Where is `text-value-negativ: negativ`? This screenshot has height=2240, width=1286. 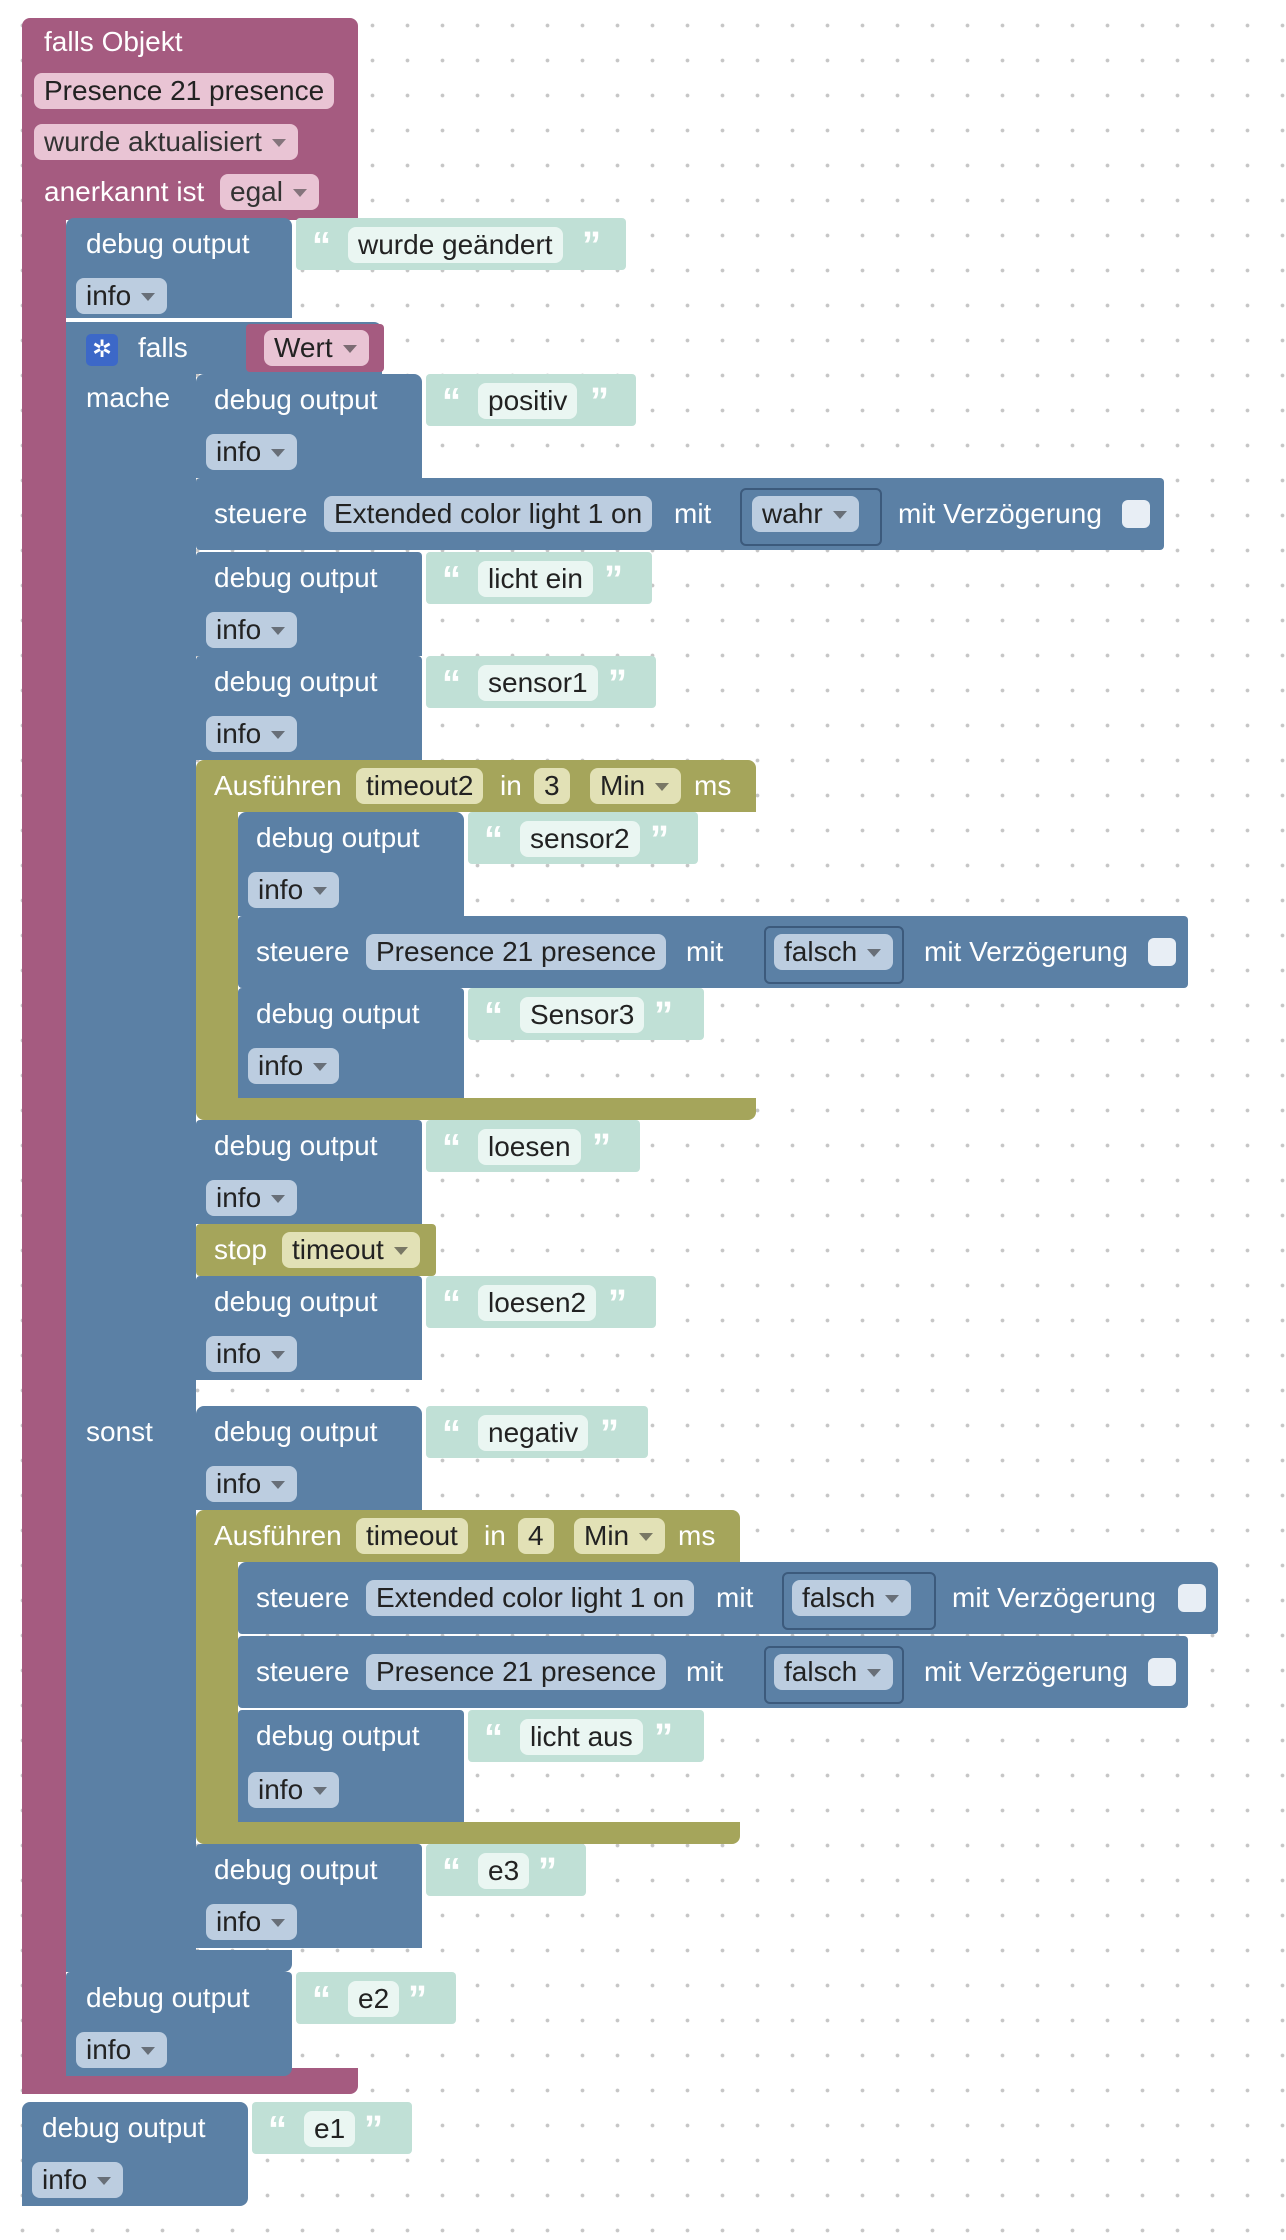
text-value-negativ: negativ is located at coordinates (533, 1433).